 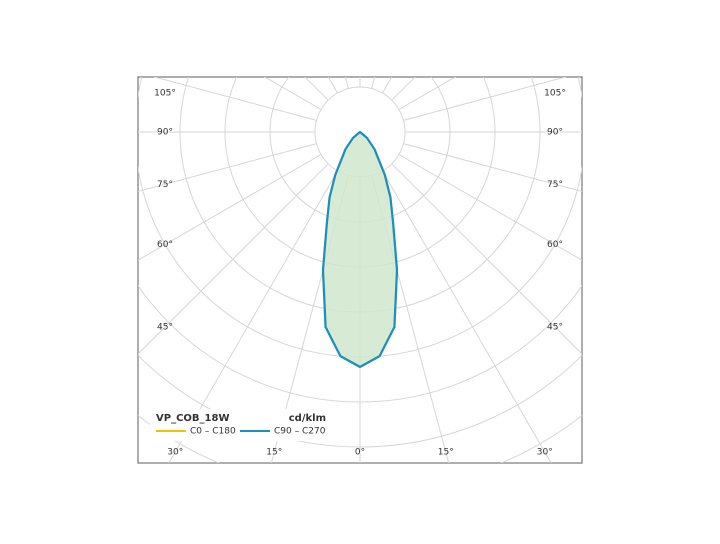 I want to click on legend-box, so click(x=240, y=425).